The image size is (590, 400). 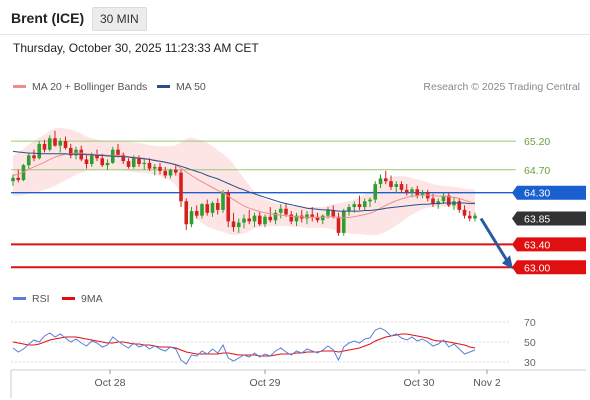 What do you see at coordinates (119, 19) in the screenshot?
I see `interval-button: 30 MIN` at bounding box center [119, 19].